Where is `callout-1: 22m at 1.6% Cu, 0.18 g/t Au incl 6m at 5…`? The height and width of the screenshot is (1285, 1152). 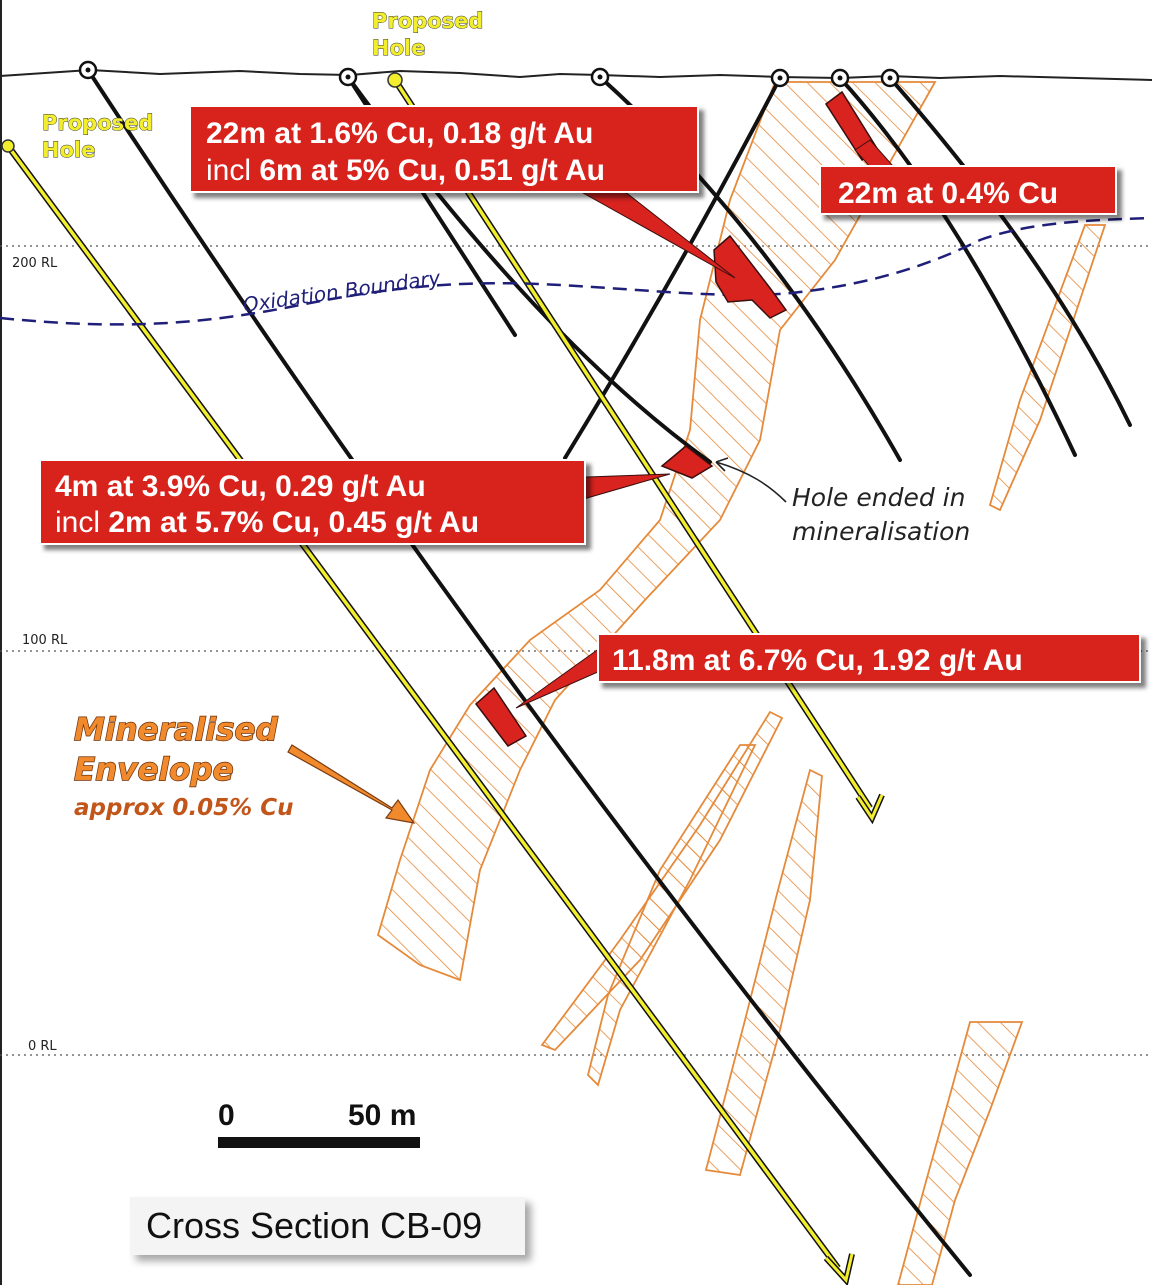 callout-1: 22m at 1.6% Cu, 0.18 g/t Au incl 6m at 5… is located at coordinates (444, 149).